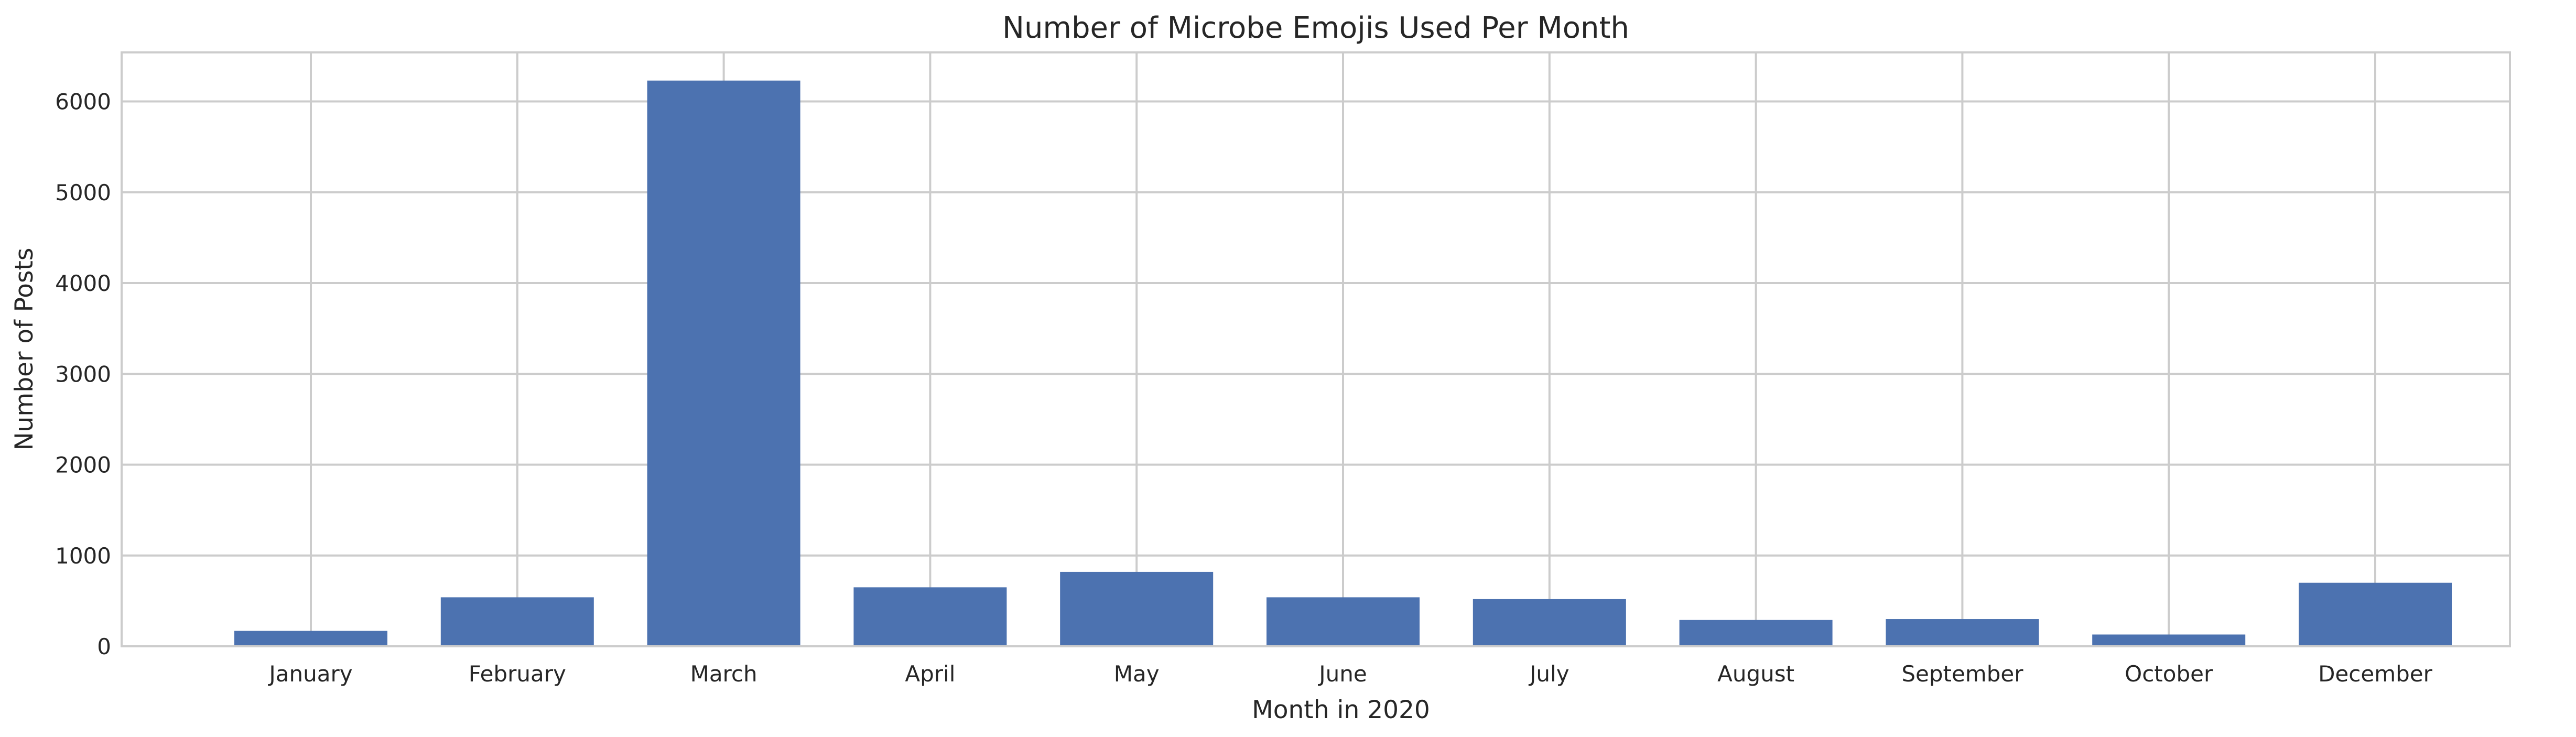 This screenshot has height=737, width=2576. I want to click on y-tick-label: 2000, so click(83, 465).